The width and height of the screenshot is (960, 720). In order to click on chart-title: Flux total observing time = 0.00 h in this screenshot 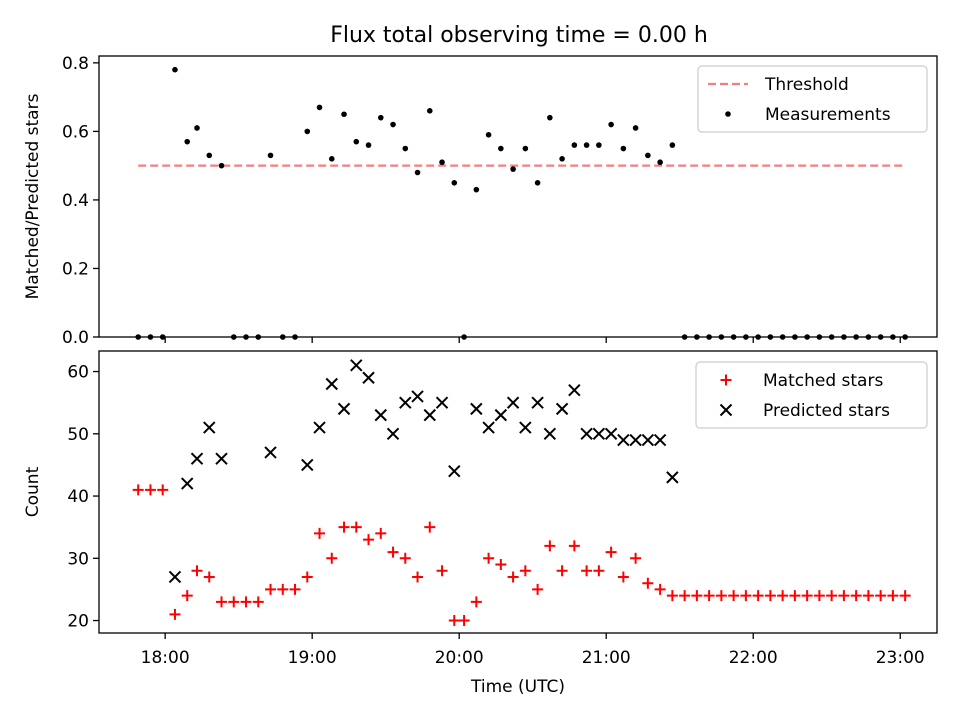, I will do `click(519, 35)`.